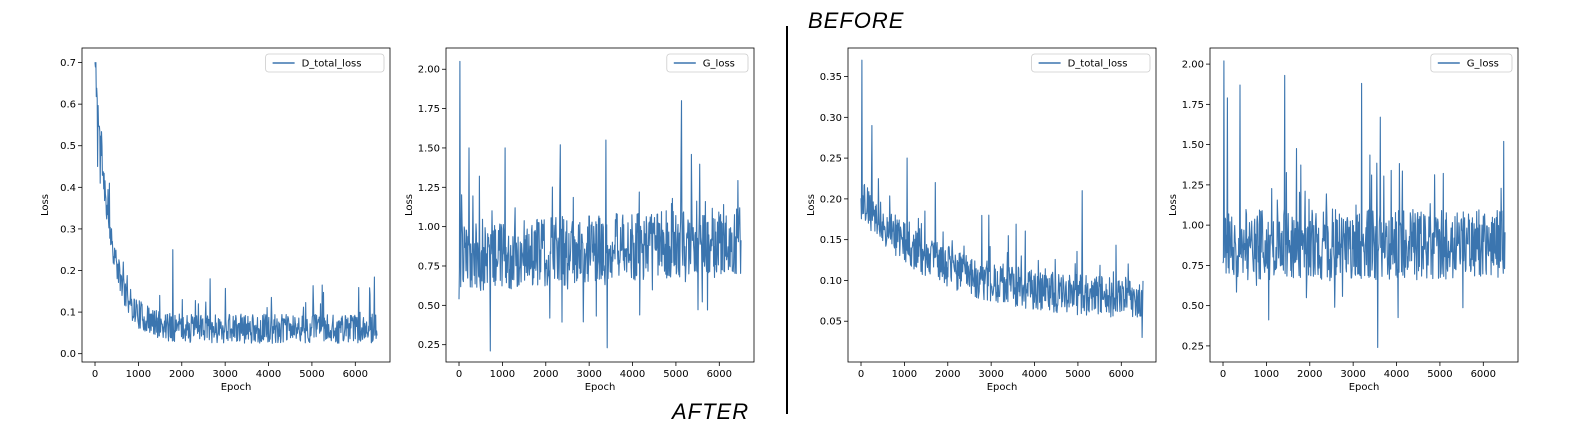  Describe the element at coordinates (831, 281) in the screenshot. I see `y-tick-label: 0.10` at that location.